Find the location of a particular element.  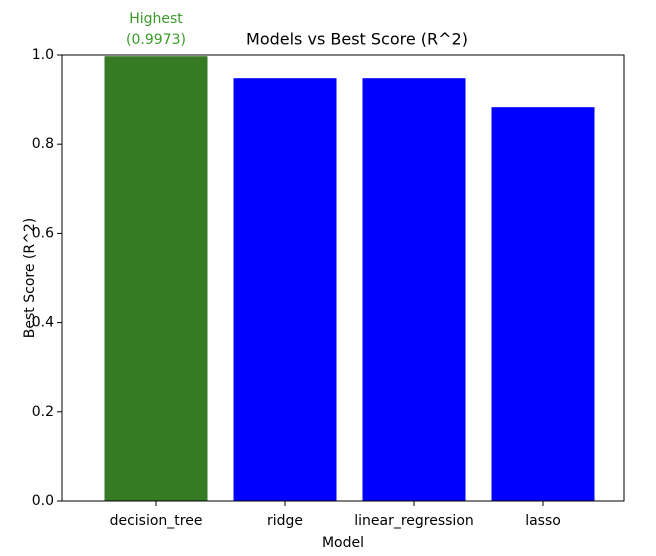

annotation: Highest is located at coordinates (156, 19).